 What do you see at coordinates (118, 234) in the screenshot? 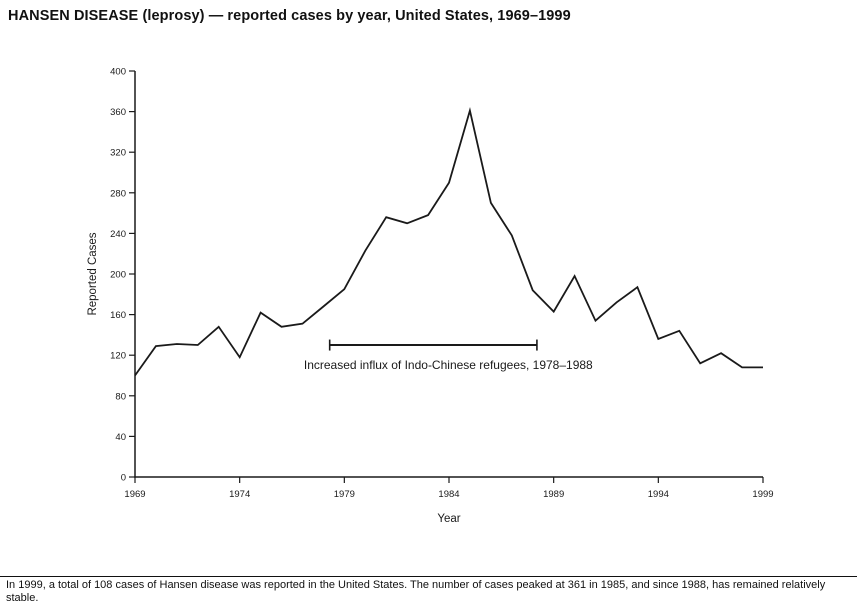
I see `y-tick-label: 240` at bounding box center [118, 234].